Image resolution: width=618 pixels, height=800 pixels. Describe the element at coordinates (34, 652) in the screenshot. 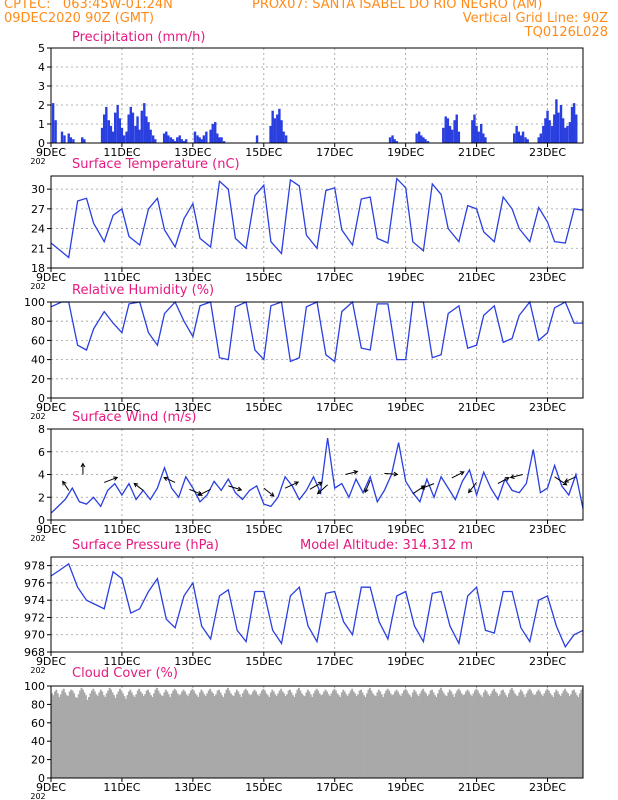

I see `y-tick-label: 968` at that location.